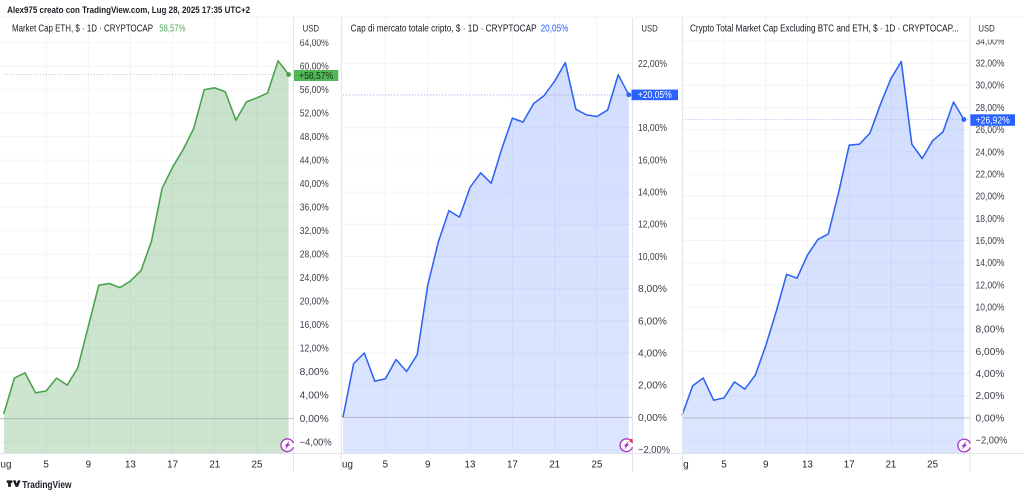  I want to click on svg-text: +58,57%, so click(316, 76).